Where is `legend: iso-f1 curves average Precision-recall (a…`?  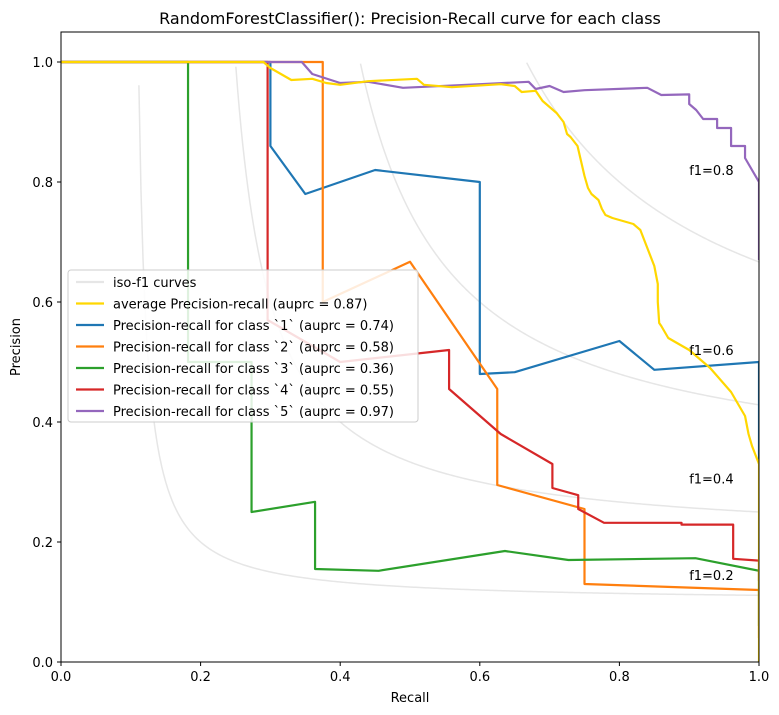
legend: iso-f1 curves average Precision-recall (a… is located at coordinates (243, 346).